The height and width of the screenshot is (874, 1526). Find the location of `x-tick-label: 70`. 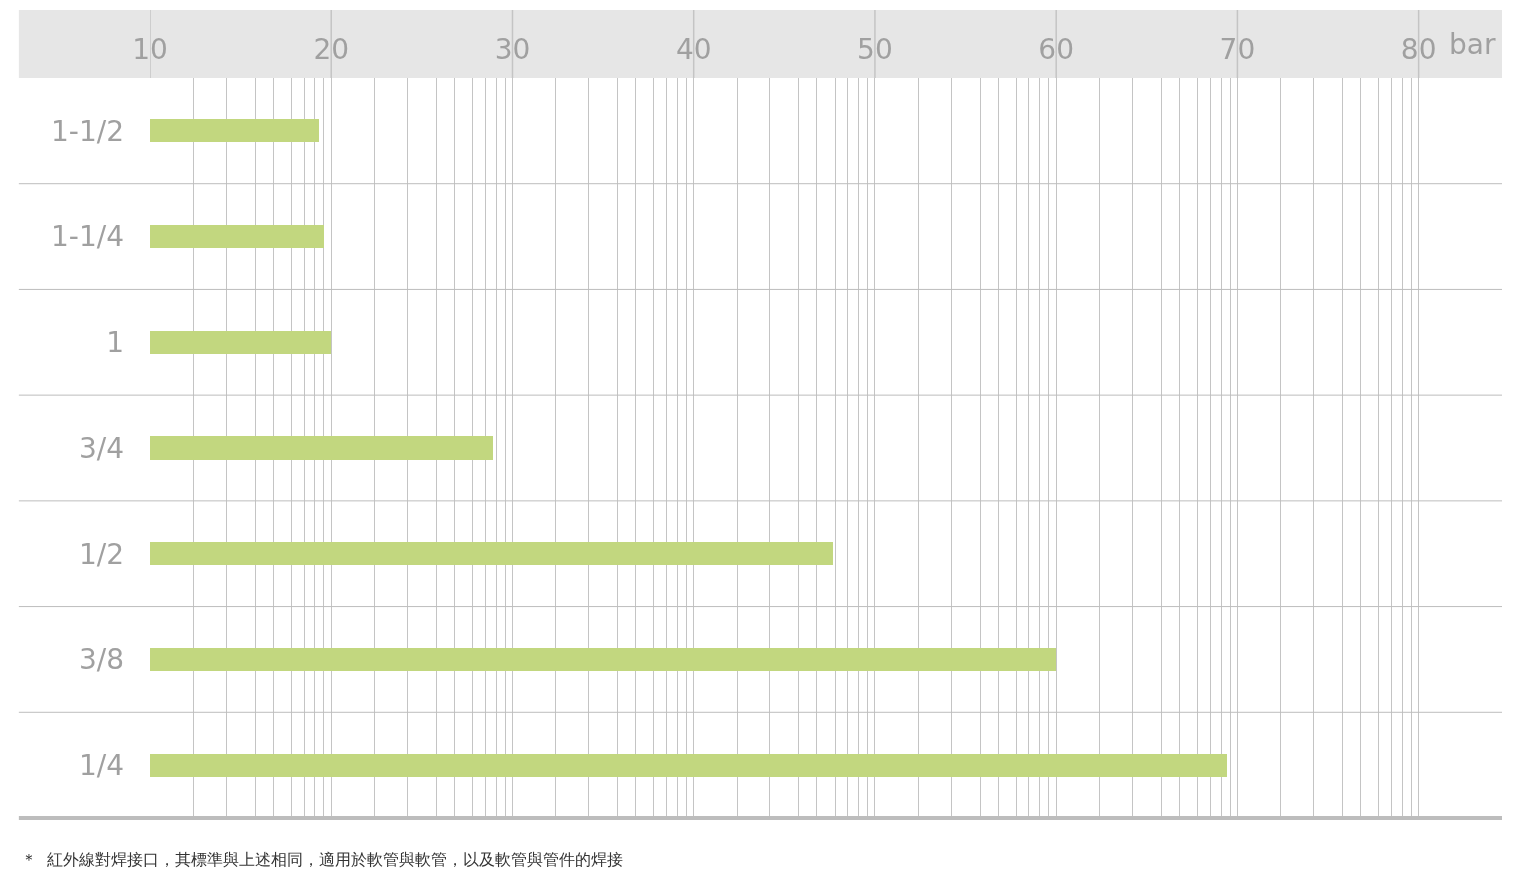

x-tick-label: 70 is located at coordinates (1237, 50).